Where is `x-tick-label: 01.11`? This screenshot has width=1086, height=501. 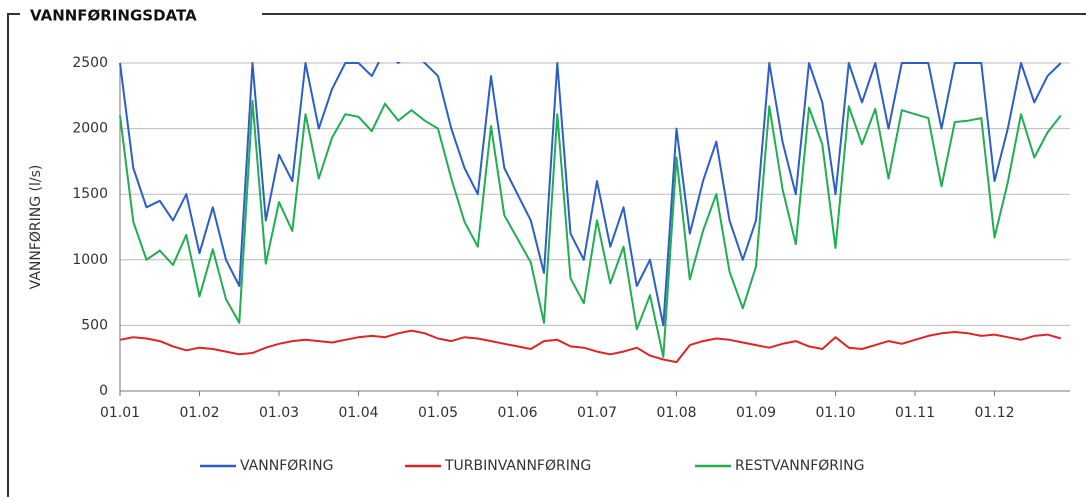 x-tick-label: 01.11 is located at coordinates (915, 413).